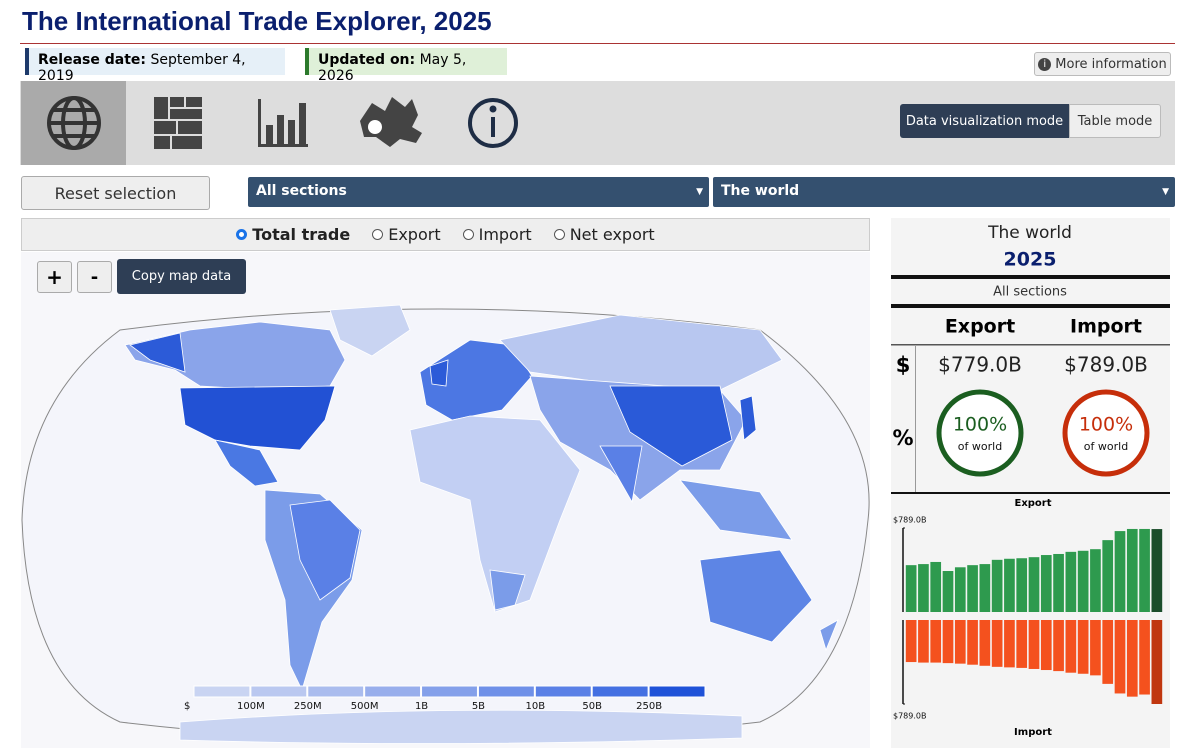 This screenshot has height=748, width=1178. What do you see at coordinates (54, 277) in the screenshot?
I see `zoom-in-button: +` at bounding box center [54, 277].